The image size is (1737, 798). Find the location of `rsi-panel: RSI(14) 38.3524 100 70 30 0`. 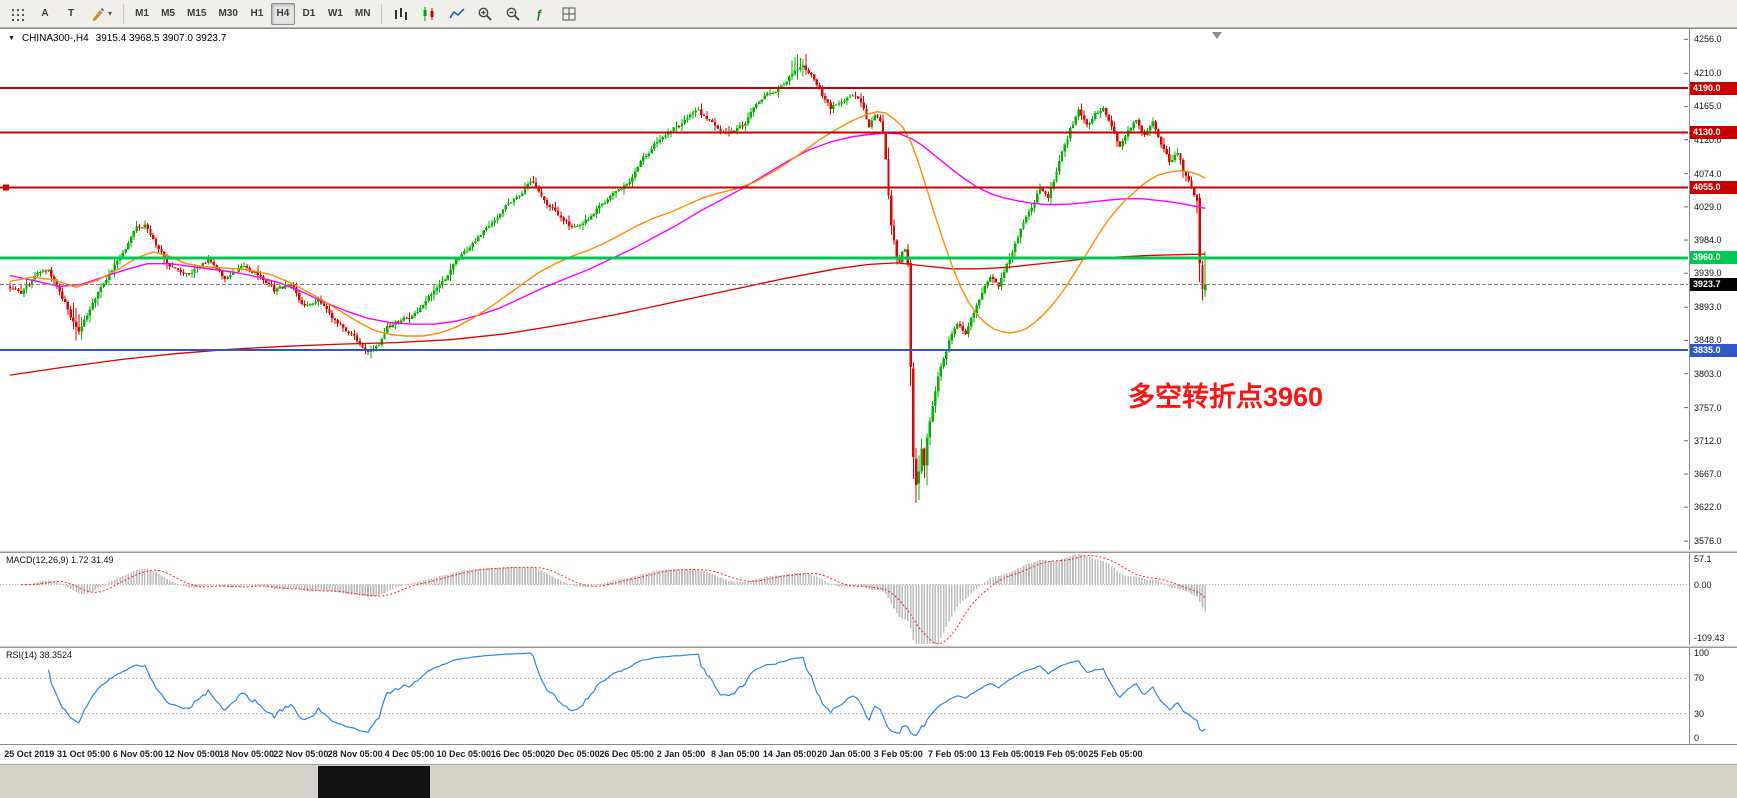

rsi-panel: RSI(14) 38.3524 100 70 30 0 is located at coordinates (868, 696).